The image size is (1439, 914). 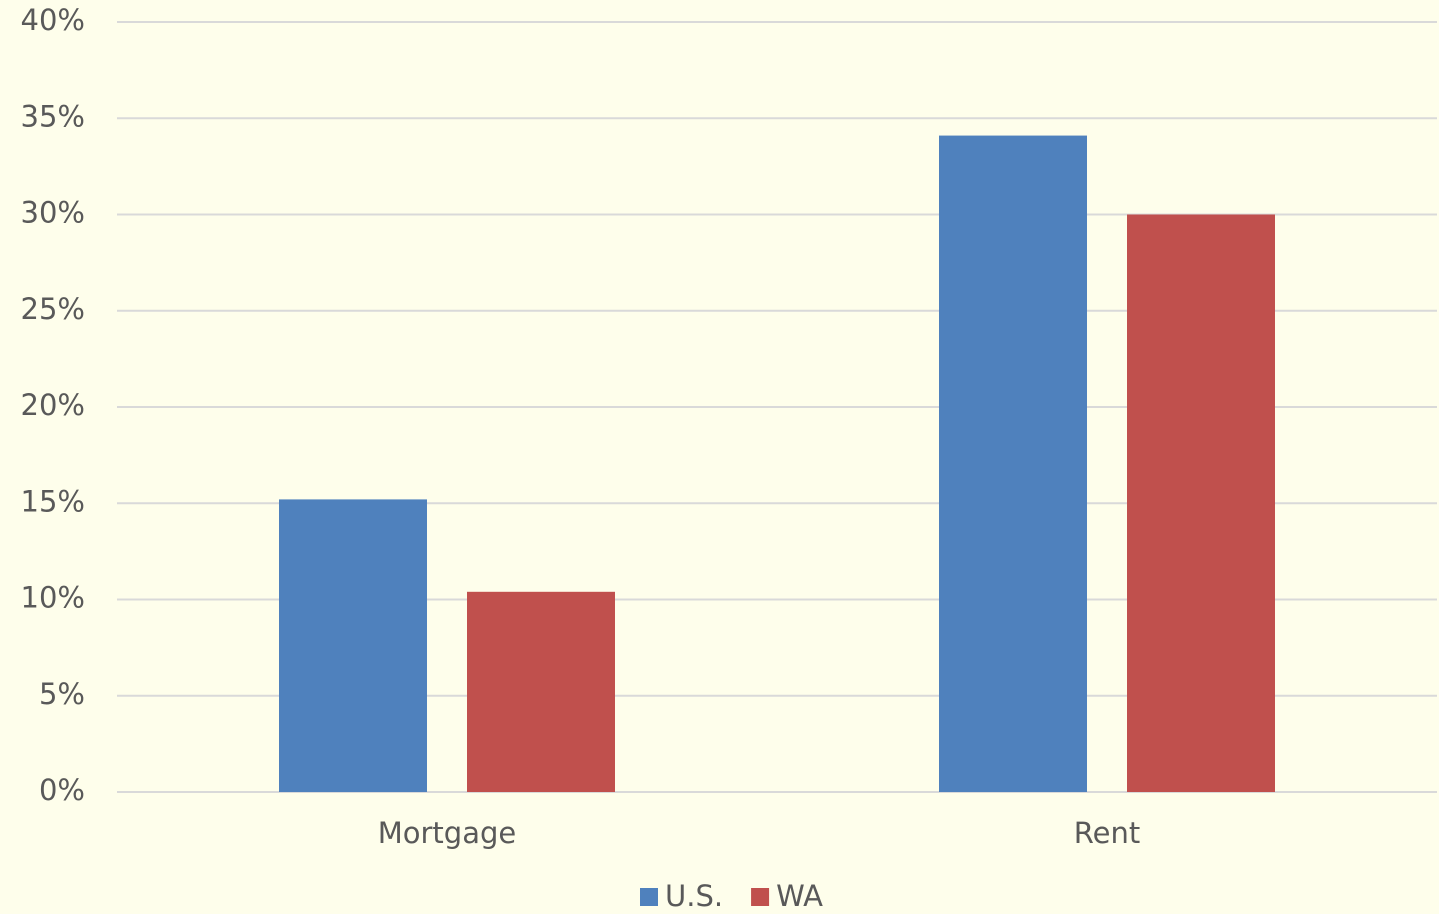 What do you see at coordinates (53, 501) in the screenshot?
I see `y-tick-label: 15%` at bounding box center [53, 501].